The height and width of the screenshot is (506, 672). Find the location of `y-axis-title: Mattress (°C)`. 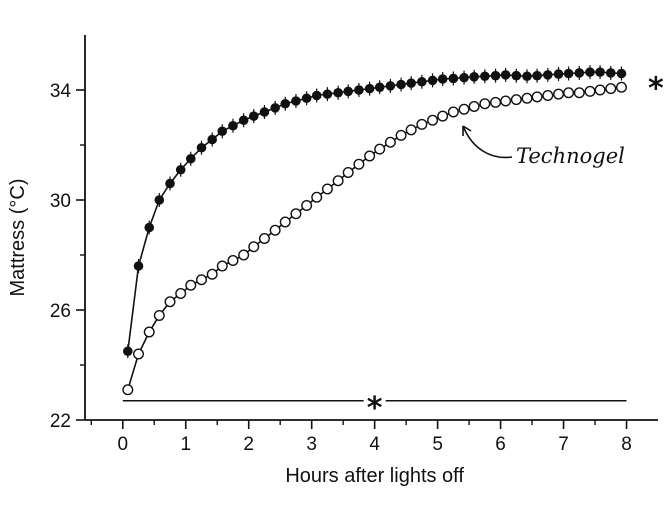

y-axis-title: Mattress (°C) is located at coordinates (18, 238).